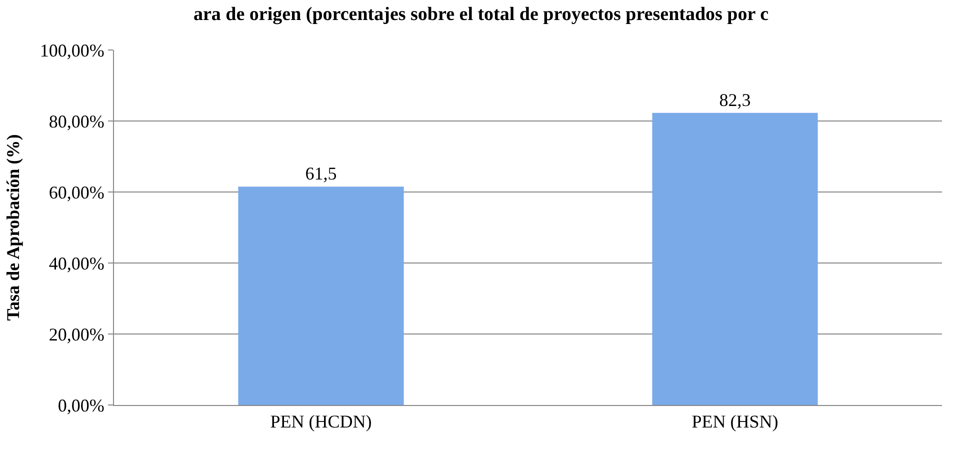  I want to click on y-tick-label: 100,00%, so click(72, 50).